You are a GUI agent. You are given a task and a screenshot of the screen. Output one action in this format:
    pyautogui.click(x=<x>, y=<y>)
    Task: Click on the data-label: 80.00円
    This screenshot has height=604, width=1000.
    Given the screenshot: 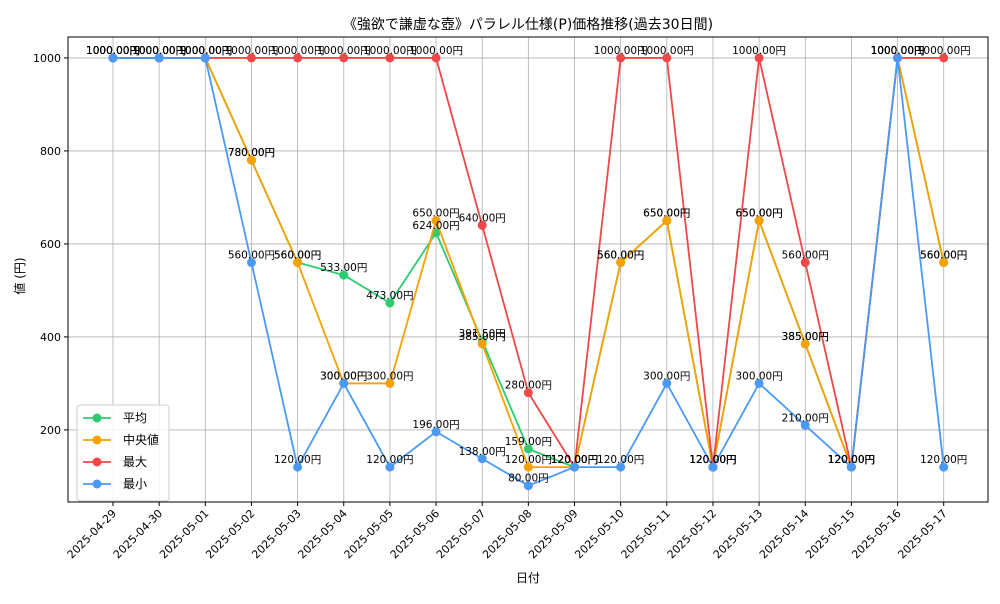 What is the action you would take?
    pyautogui.click(x=528, y=479)
    